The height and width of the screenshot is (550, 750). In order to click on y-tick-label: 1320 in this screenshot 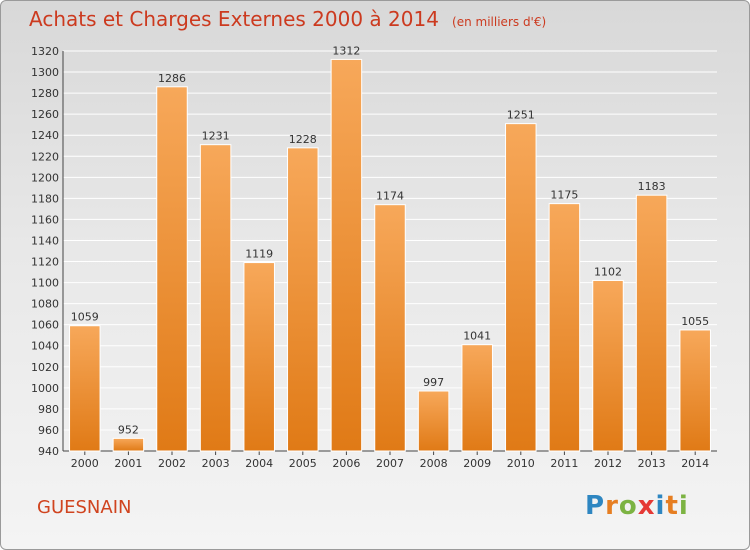, I will do `click(45, 51)`.